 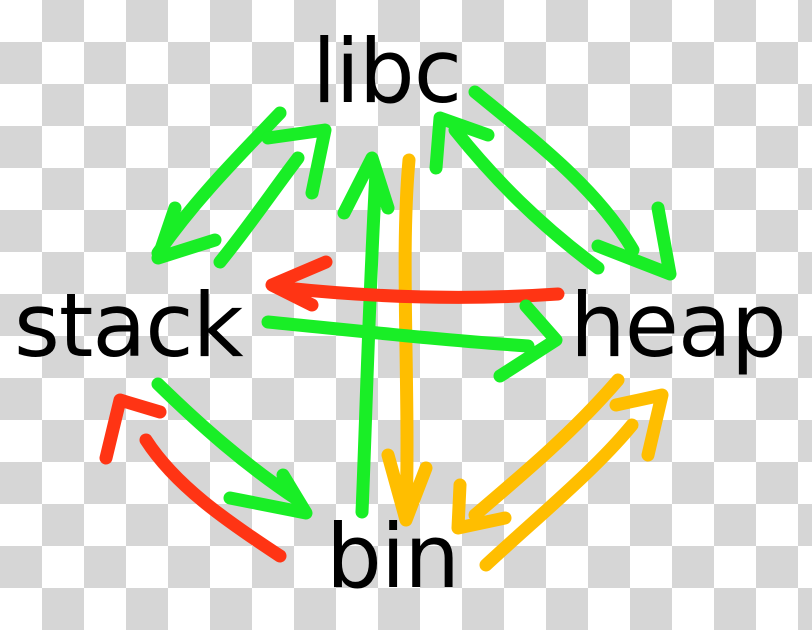 I want to click on arrow-stack-to-heap, so click(x=412, y=341).